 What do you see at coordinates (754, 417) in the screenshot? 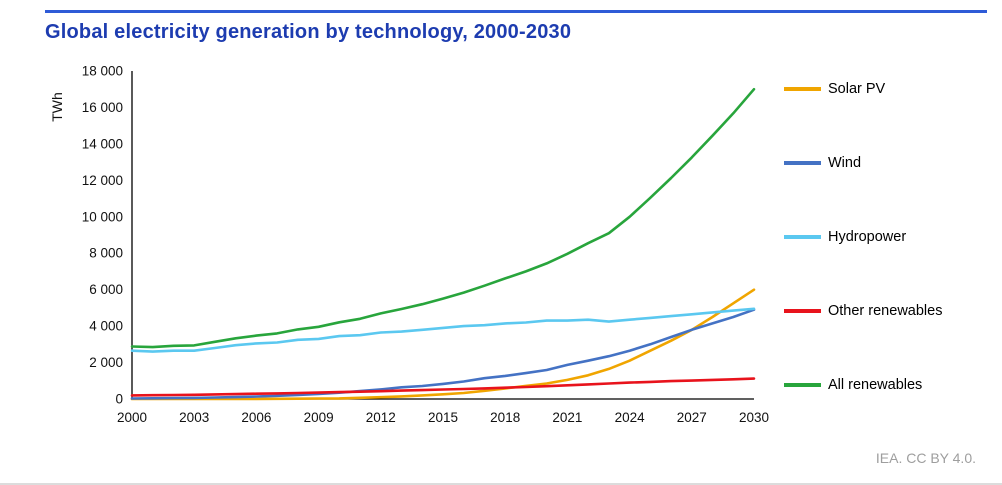
I see `svg-text: 2030` at bounding box center [754, 417].